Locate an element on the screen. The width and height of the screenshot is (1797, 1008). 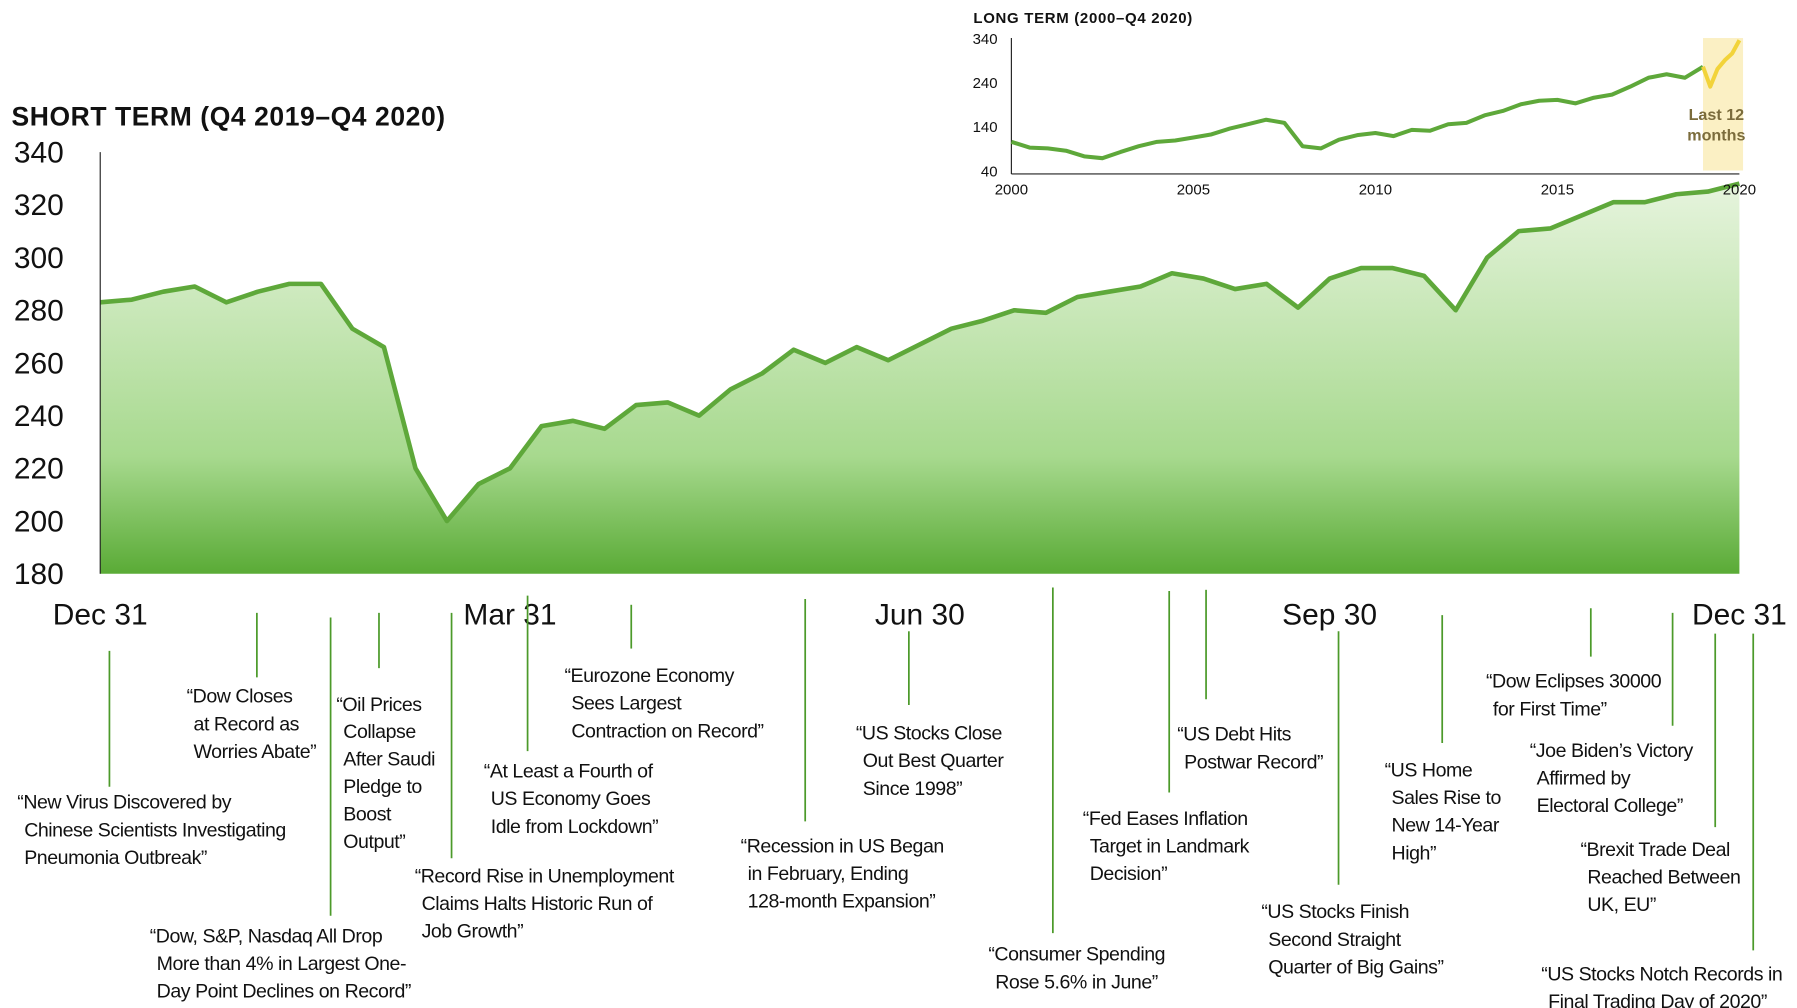
annotation: for First Time” is located at coordinates (1550, 709).